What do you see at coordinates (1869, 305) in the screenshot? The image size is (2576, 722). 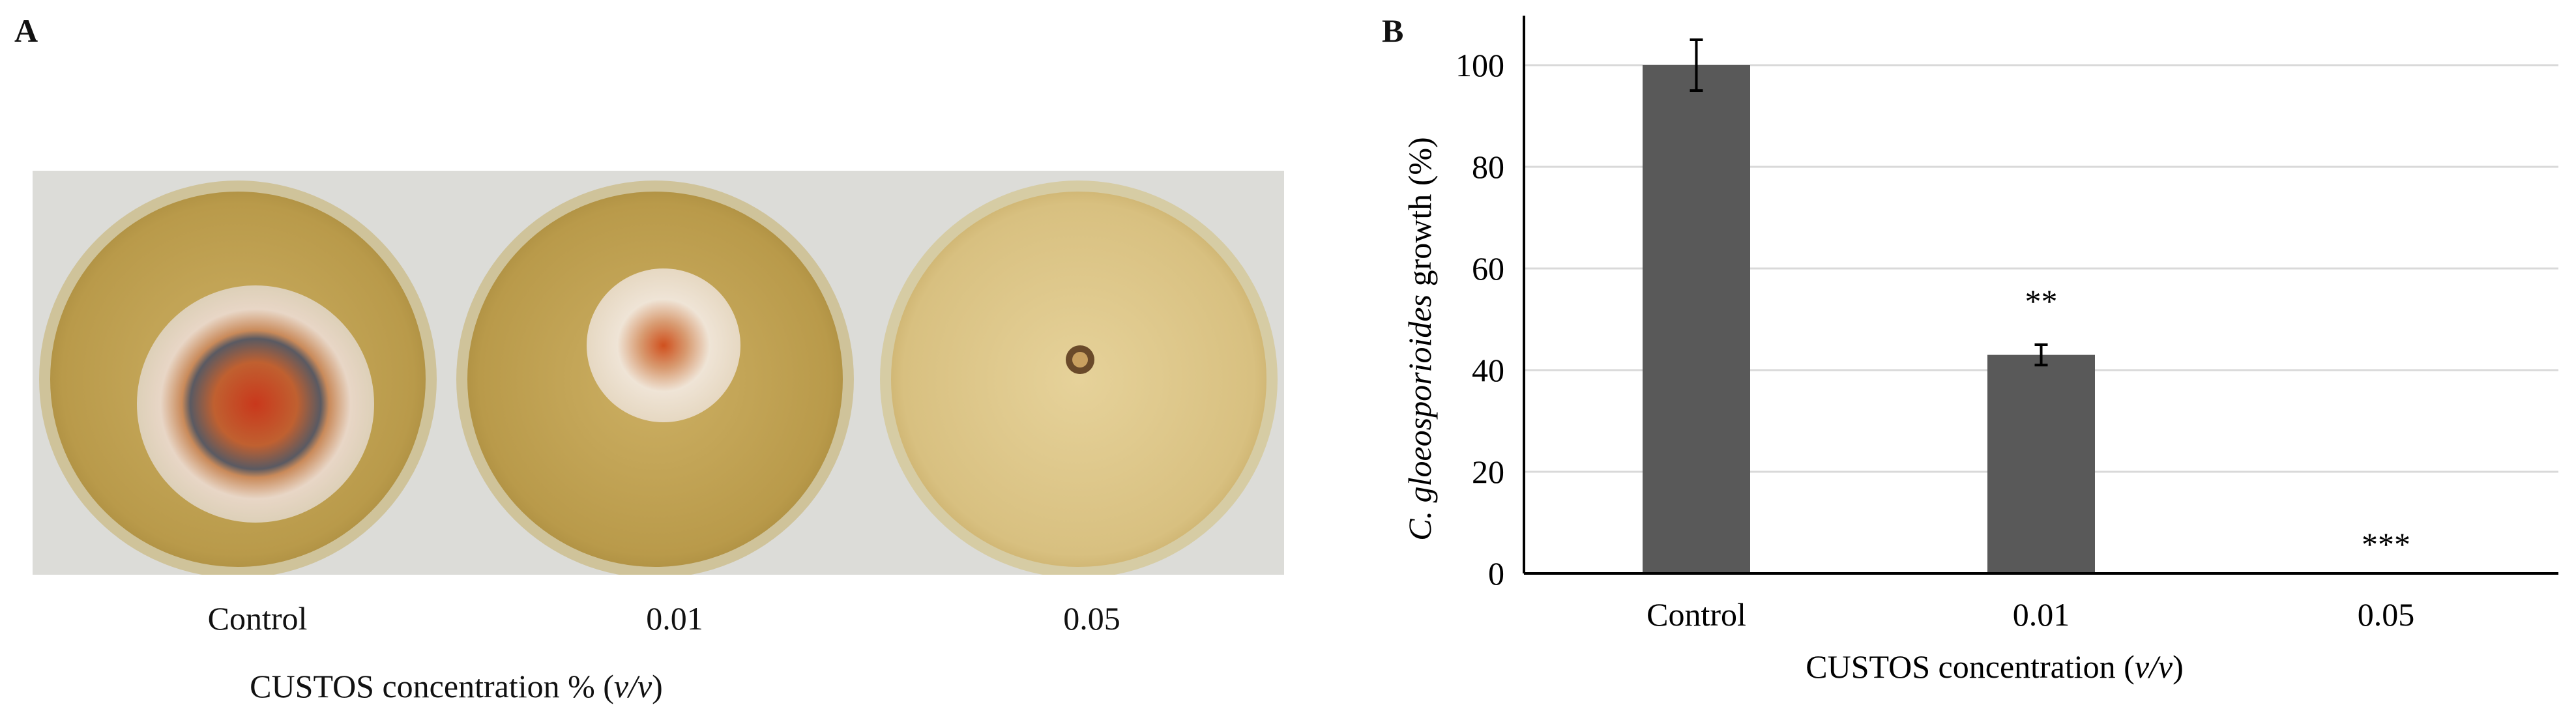 I see `bar-layer` at bounding box center [1869, 305].